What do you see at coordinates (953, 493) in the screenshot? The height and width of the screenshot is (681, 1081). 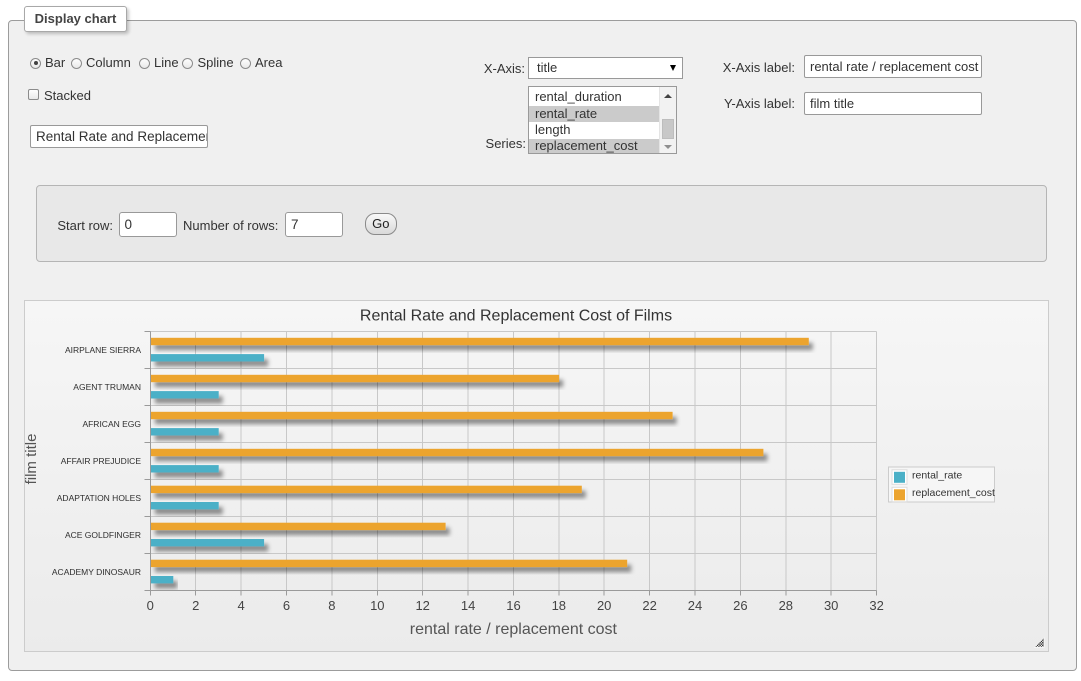 I see `svg-text: replacement_cost` at bounding box center [953, 493].